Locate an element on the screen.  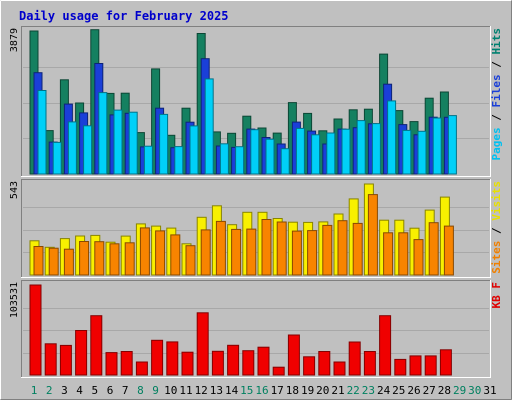
x-tick-label: 12 is located at coordinates (201, 390).